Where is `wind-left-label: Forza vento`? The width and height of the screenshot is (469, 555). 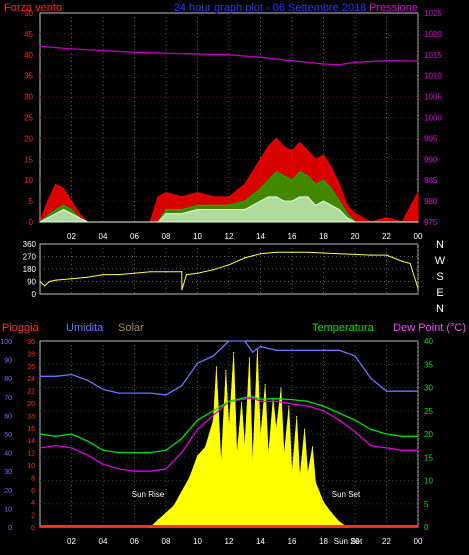
wind-left-label: Forza vento is located at coordinates (33, 8).